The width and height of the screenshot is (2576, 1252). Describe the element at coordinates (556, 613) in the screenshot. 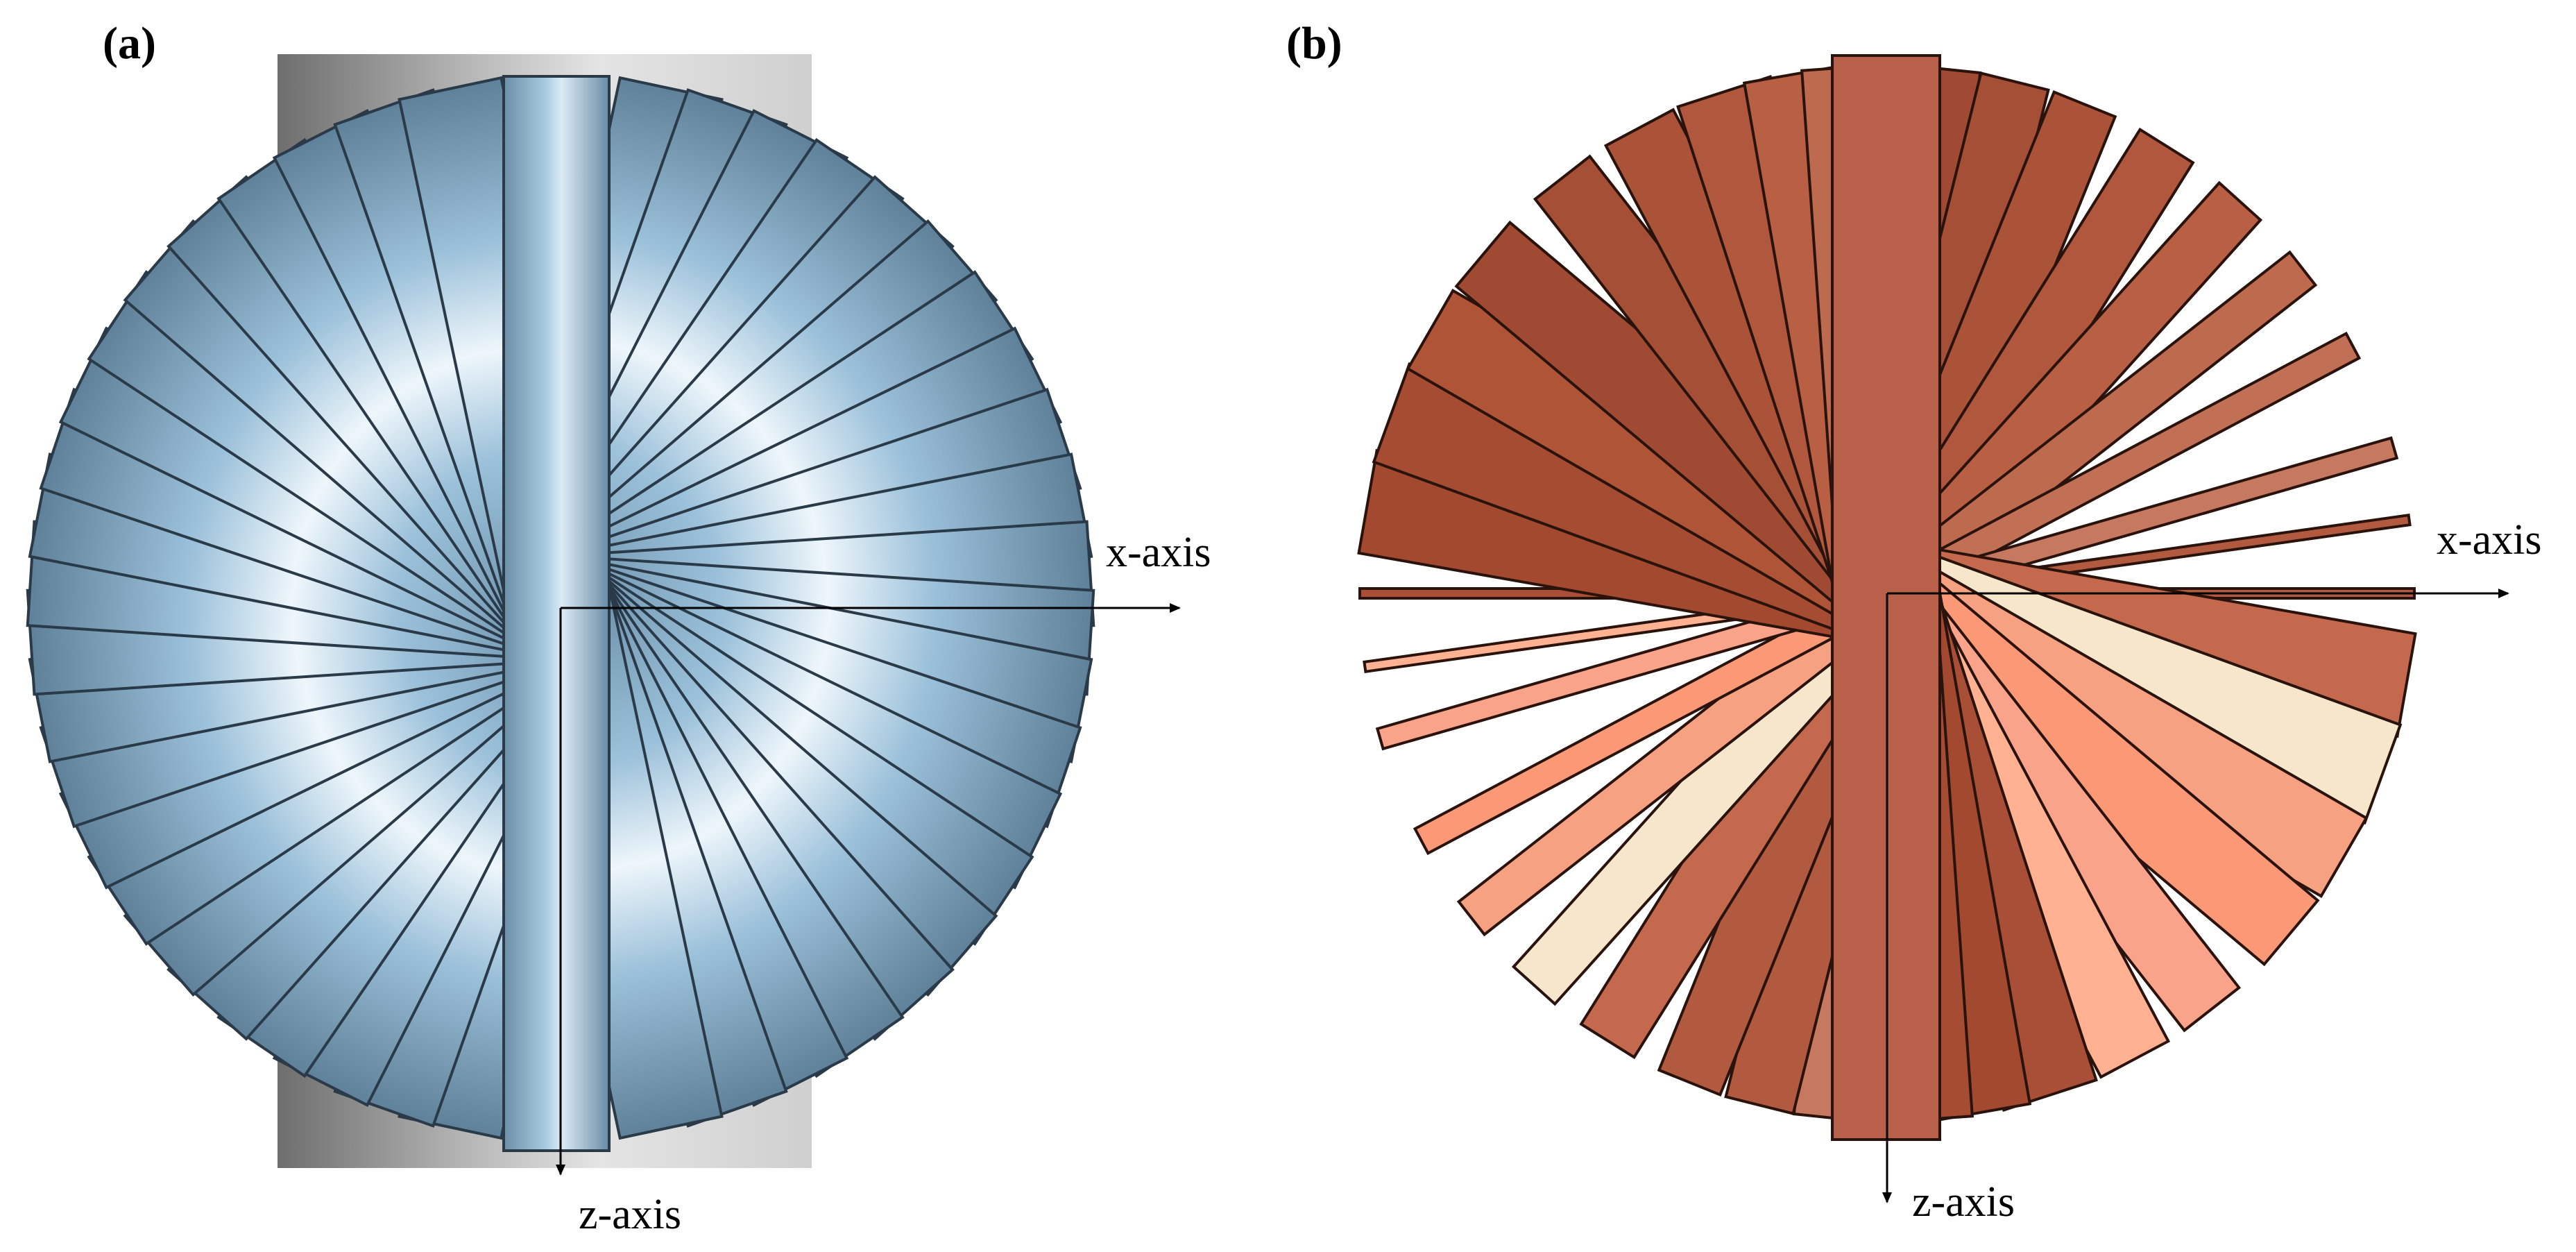

I see `vertical-rod` at that location.